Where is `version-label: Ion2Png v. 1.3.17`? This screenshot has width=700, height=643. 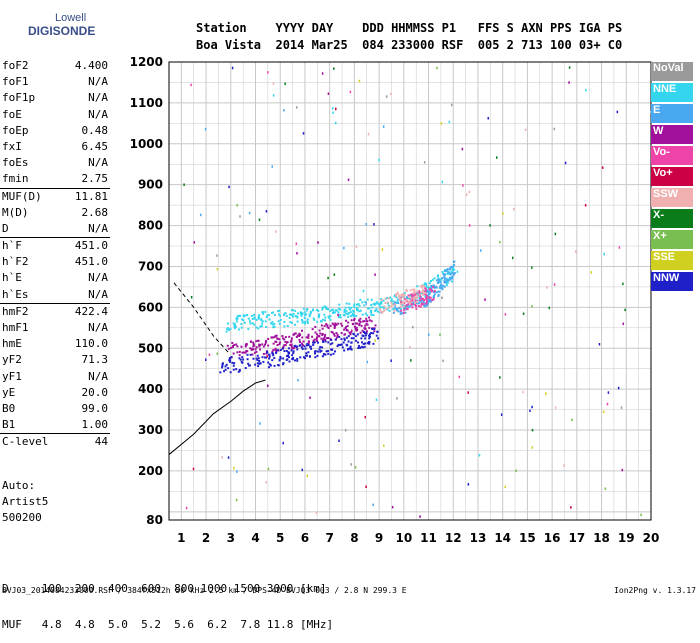
version-label: Ion2Png v. 1.3.17 is located at coordinates (655, 590).